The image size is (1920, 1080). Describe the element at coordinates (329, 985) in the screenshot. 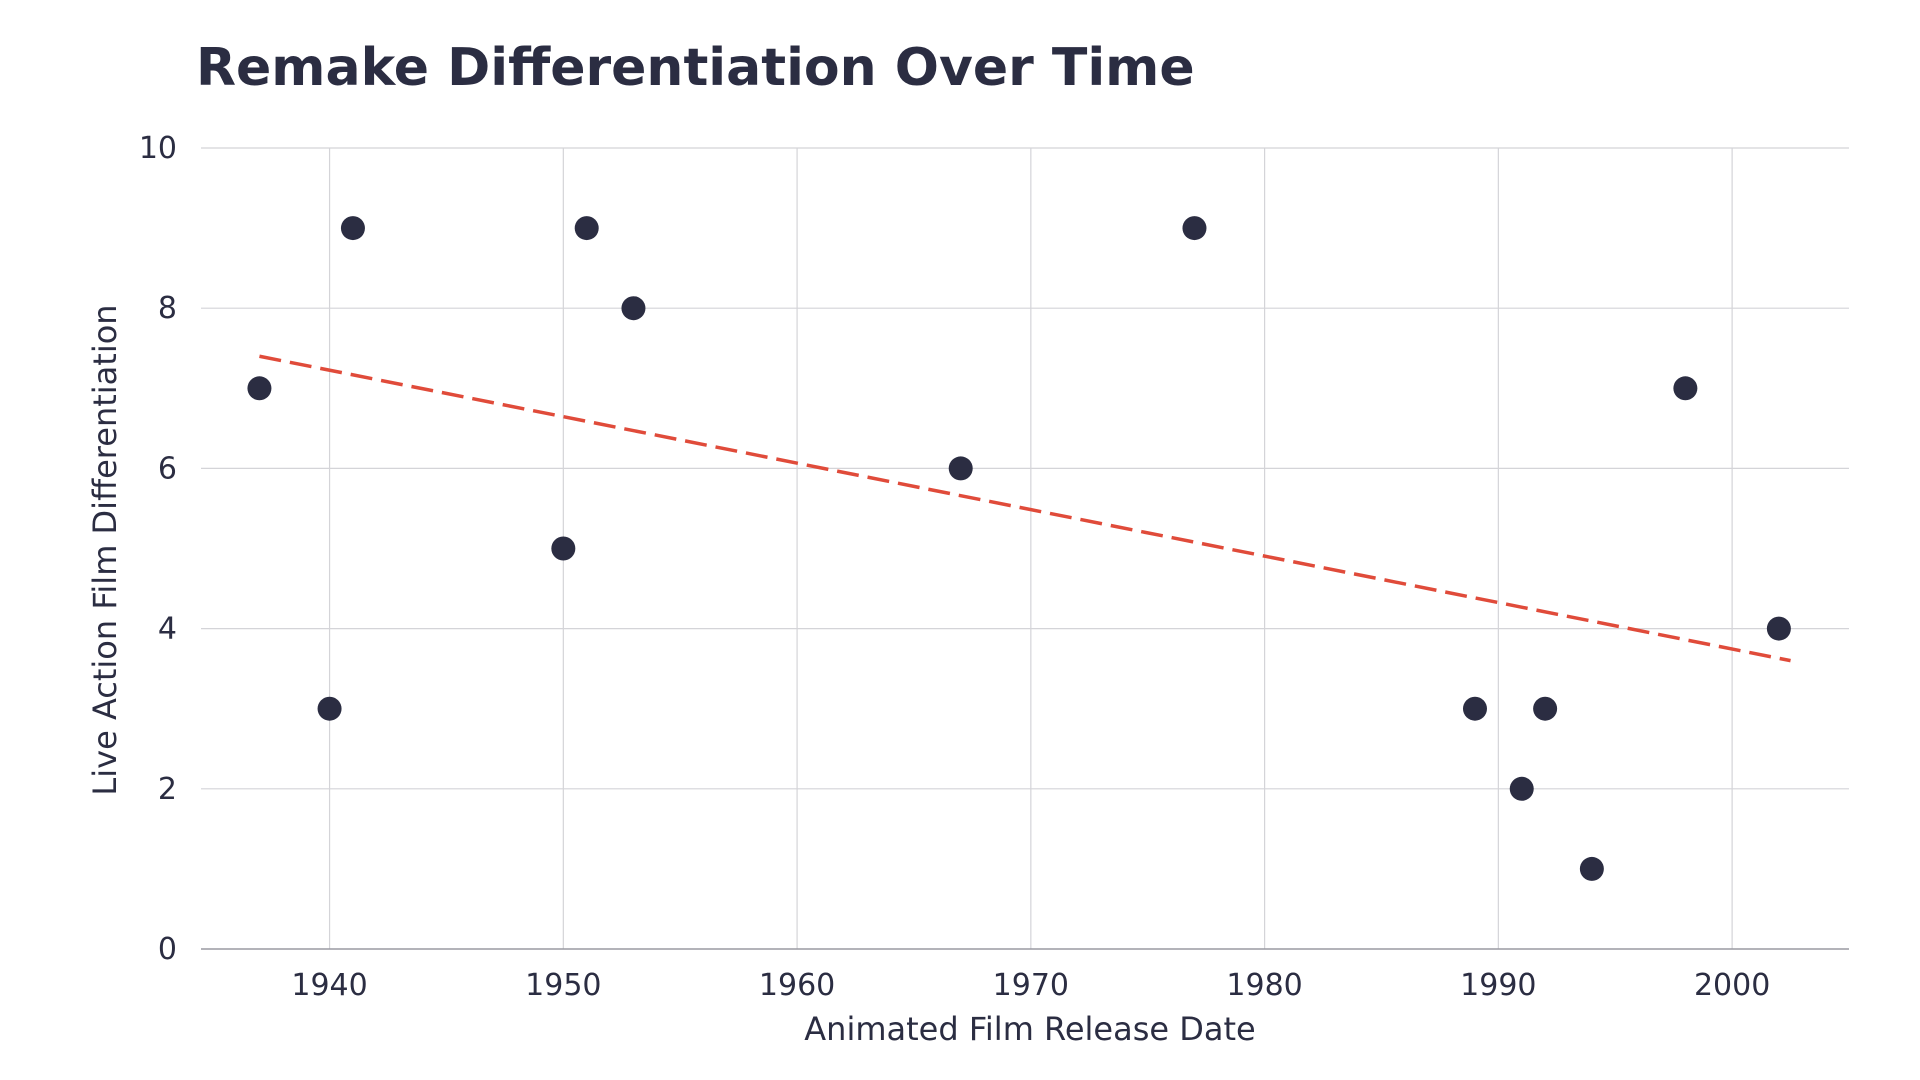

I see `x-tick-label: 1940` at that location.